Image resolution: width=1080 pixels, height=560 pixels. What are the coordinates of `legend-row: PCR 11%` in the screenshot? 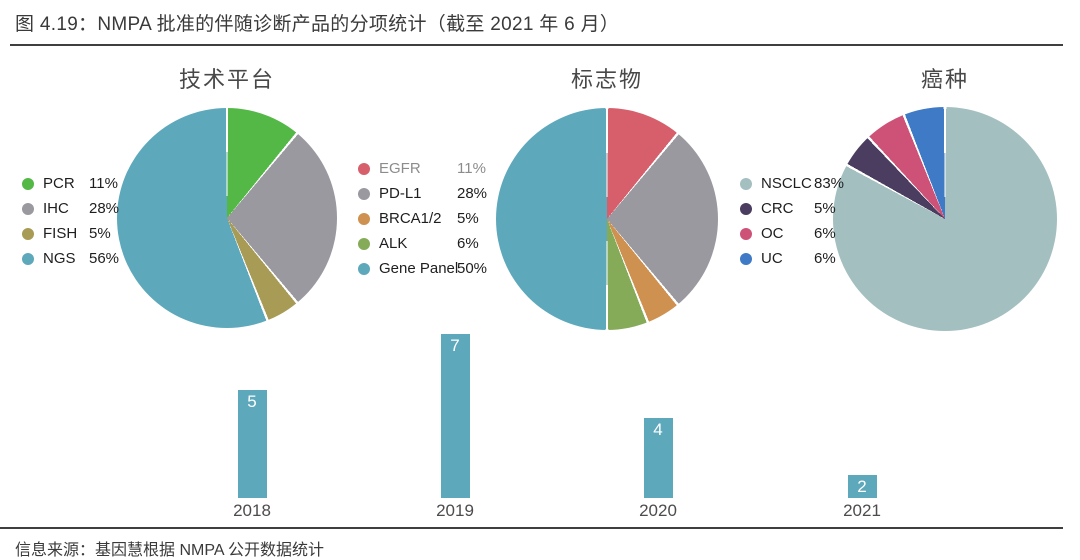 It's located at (70, 183).